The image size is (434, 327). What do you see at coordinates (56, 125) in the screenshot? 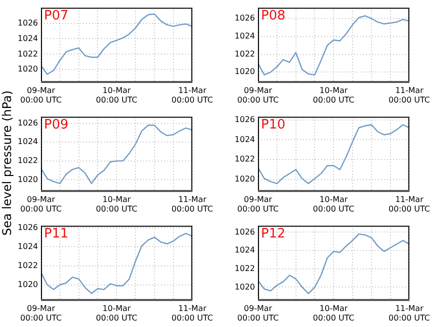
I see `chart-title: P09` at bounding box center [56, 125].